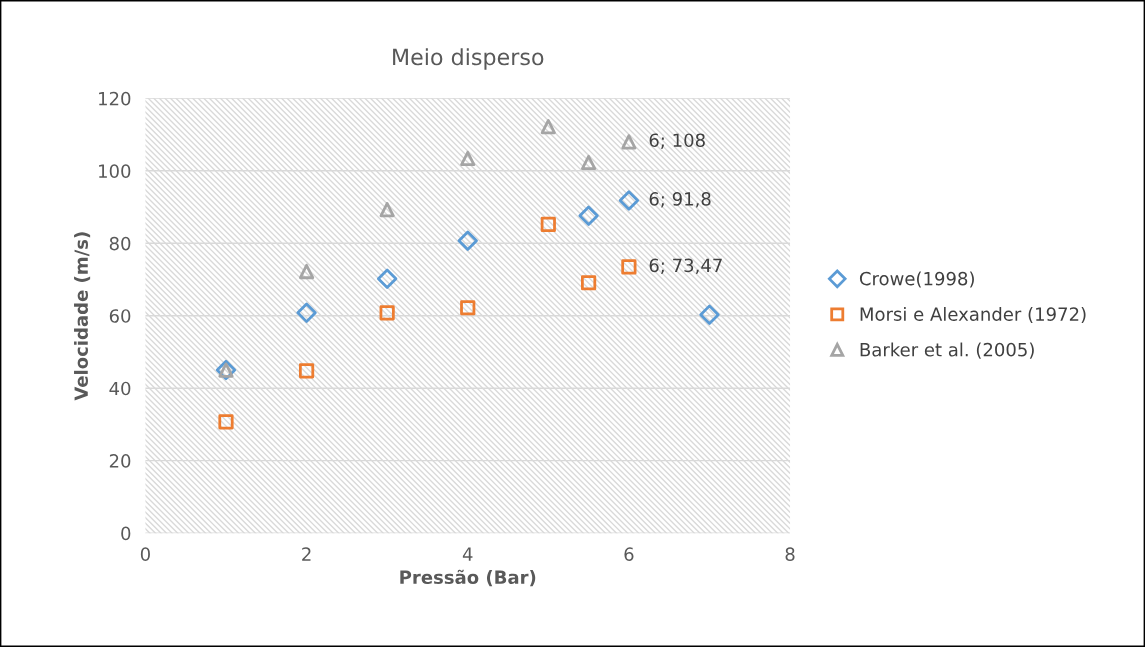 This screenshot has height=647, width=1145. I want to click on x-axis-title: Pressão (Bar), so click(468, 578).